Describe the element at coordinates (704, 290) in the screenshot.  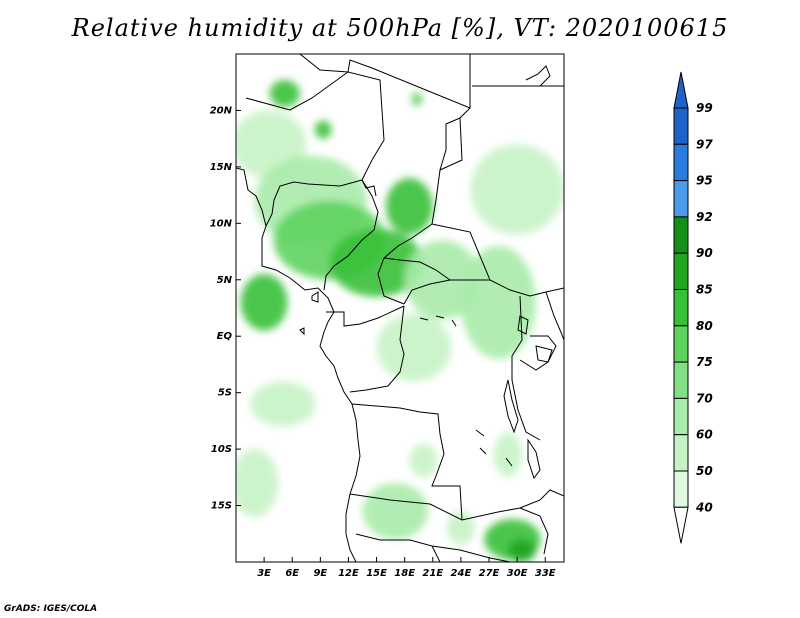
I see `colorbar-label: 85` at that location.